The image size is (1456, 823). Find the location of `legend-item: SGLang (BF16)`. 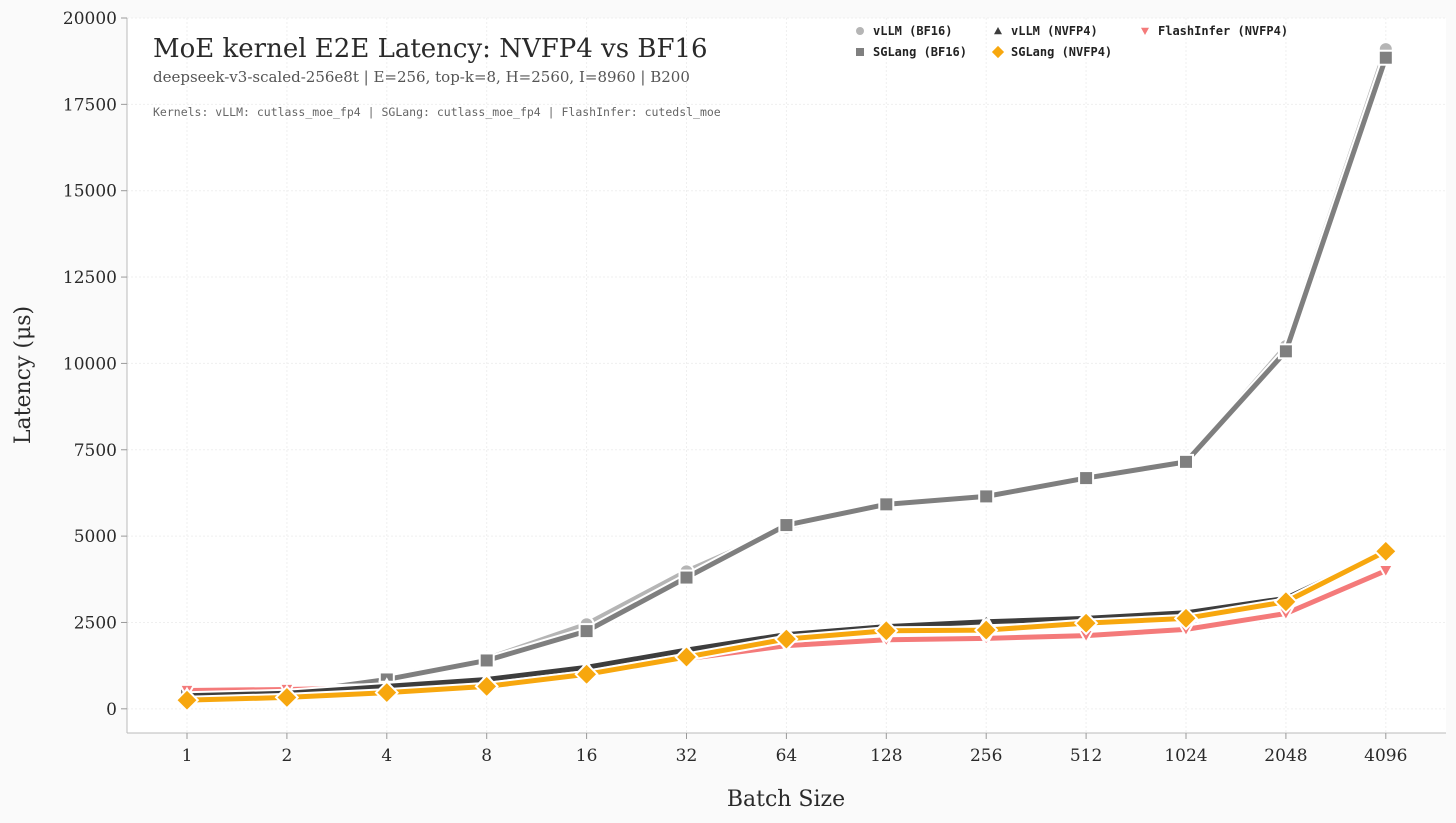

legend-item: SGLang (BF16) is located at coordinates (911, 52).